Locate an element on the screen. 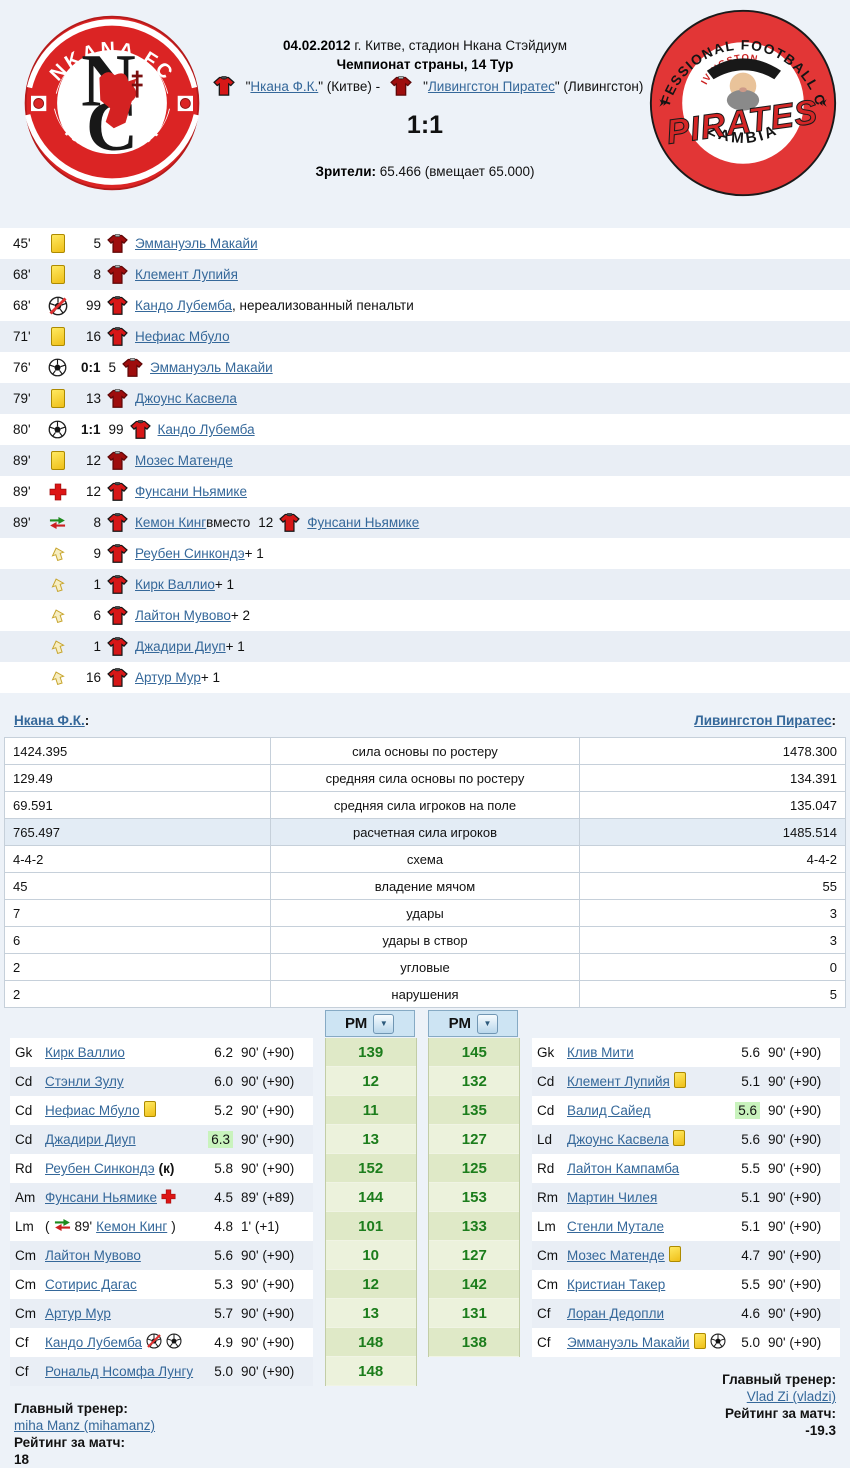 Image resolution: width=850 pixels, height=1468 pixels. player-name-cell: Кирк Валлио is located at coordinates (124, 1052).